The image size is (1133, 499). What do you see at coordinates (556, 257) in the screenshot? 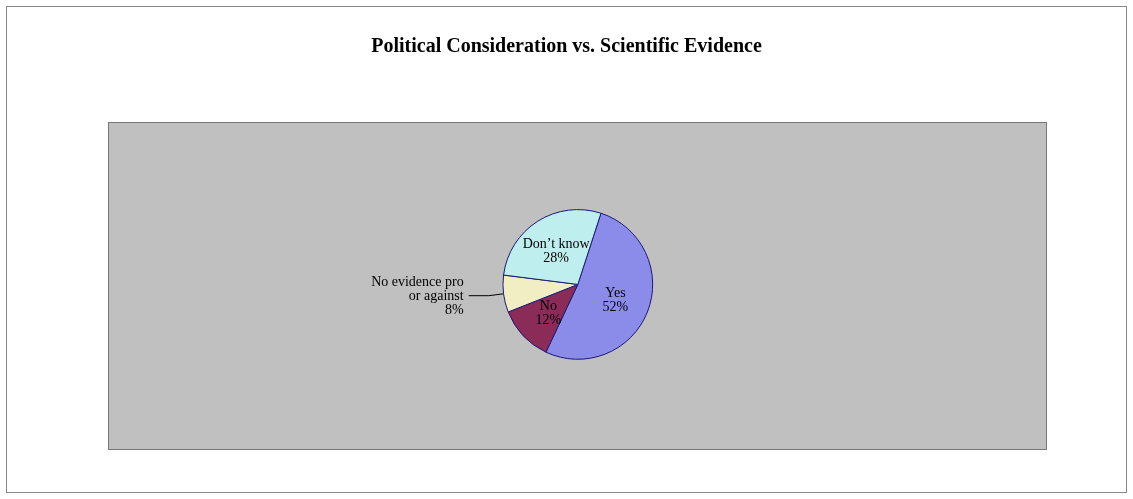
I see `data-label: 28%` at bounding box center [556, 257].